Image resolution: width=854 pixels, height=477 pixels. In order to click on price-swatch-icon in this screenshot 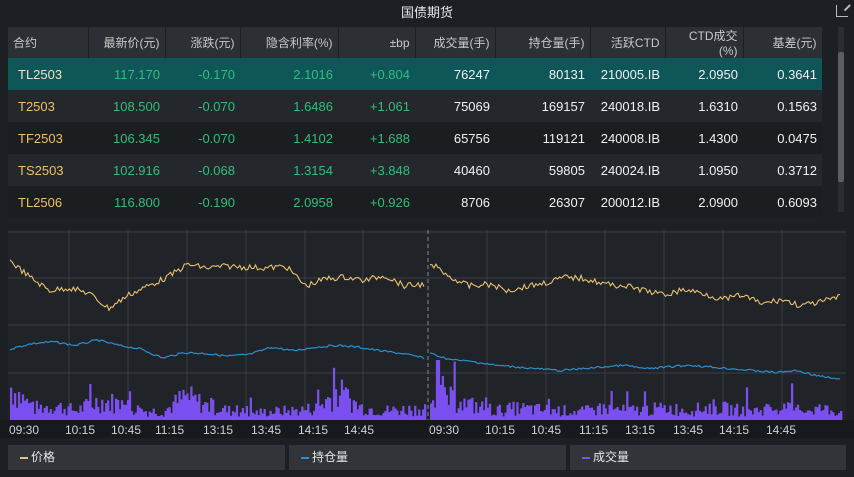, I will do `click(24, 457)`.